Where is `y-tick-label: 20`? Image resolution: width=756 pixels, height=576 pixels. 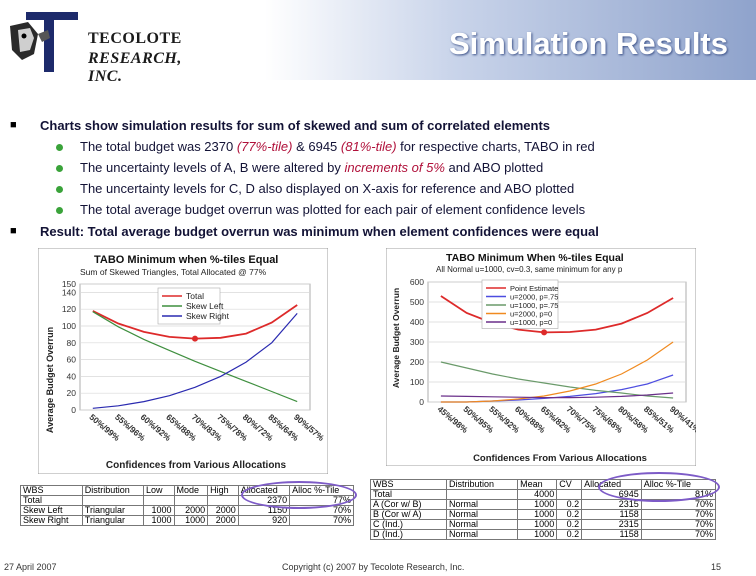
y-tick-label: 20 is located at coordinates (72, 393).